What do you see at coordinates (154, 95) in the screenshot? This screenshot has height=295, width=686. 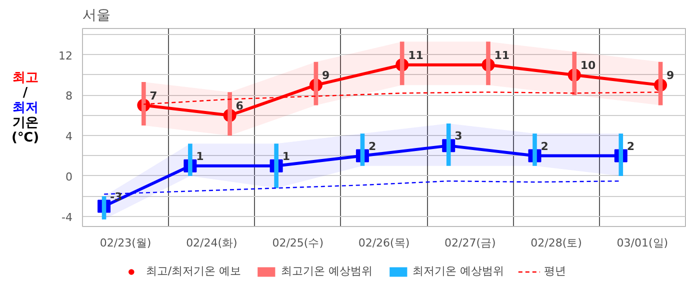 I see `data-label: 7` at bounding box center [154, 95].